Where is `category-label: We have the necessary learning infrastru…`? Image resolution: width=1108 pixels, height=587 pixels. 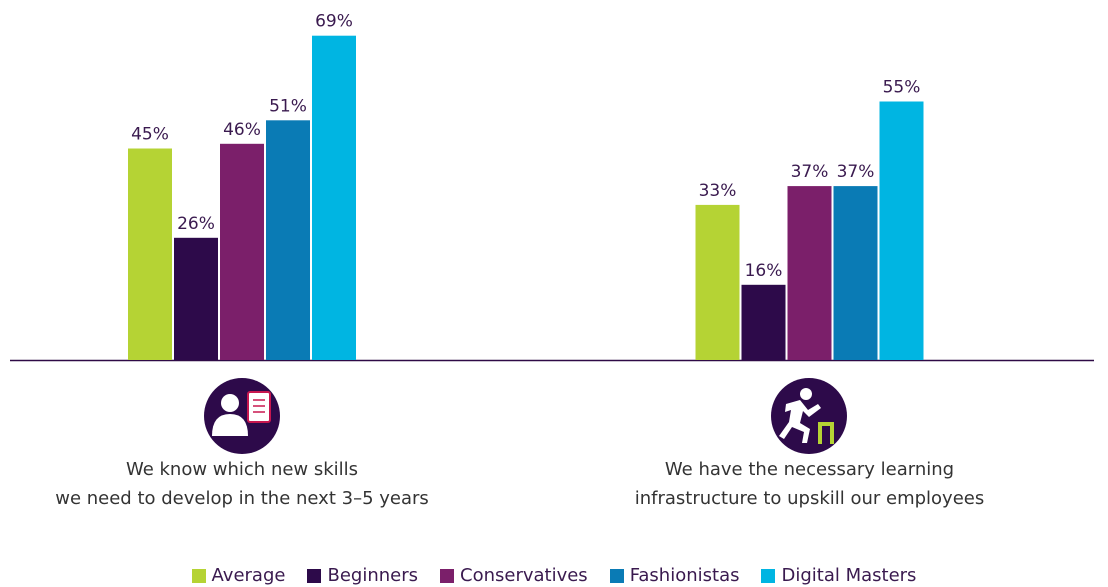
category-label: We have the necessary learning infrastru… is located at coordinates (809, 484).